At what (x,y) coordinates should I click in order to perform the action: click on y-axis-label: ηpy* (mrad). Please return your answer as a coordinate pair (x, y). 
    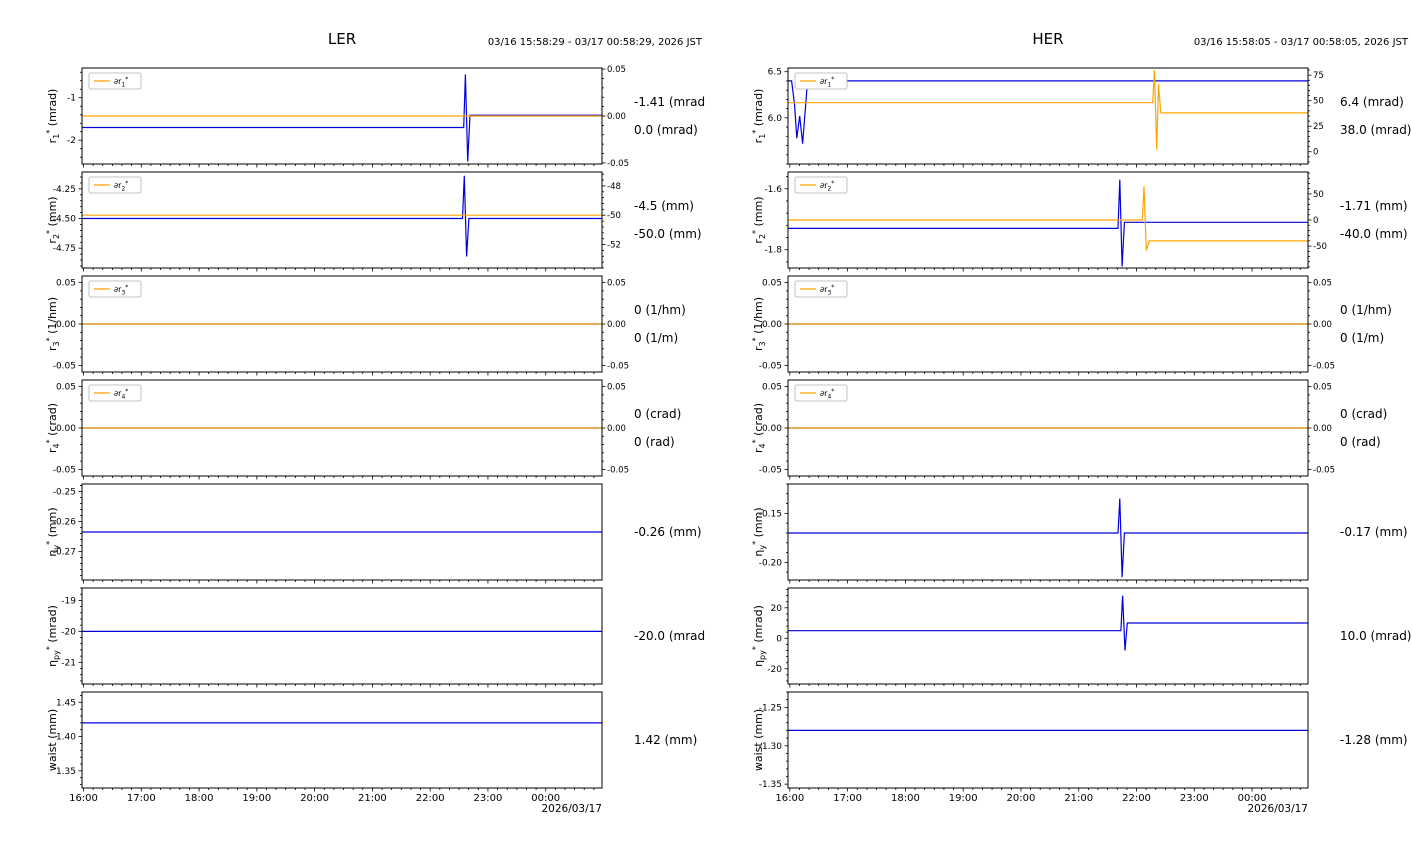
    Looking at the image, I should click on (759, 636).